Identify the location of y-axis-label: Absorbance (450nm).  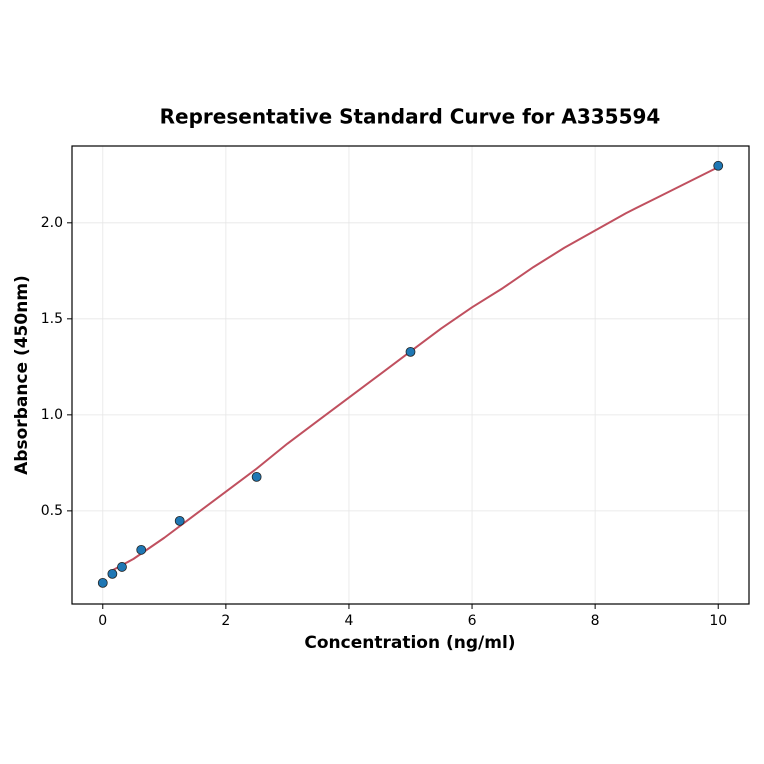
(22, 375).